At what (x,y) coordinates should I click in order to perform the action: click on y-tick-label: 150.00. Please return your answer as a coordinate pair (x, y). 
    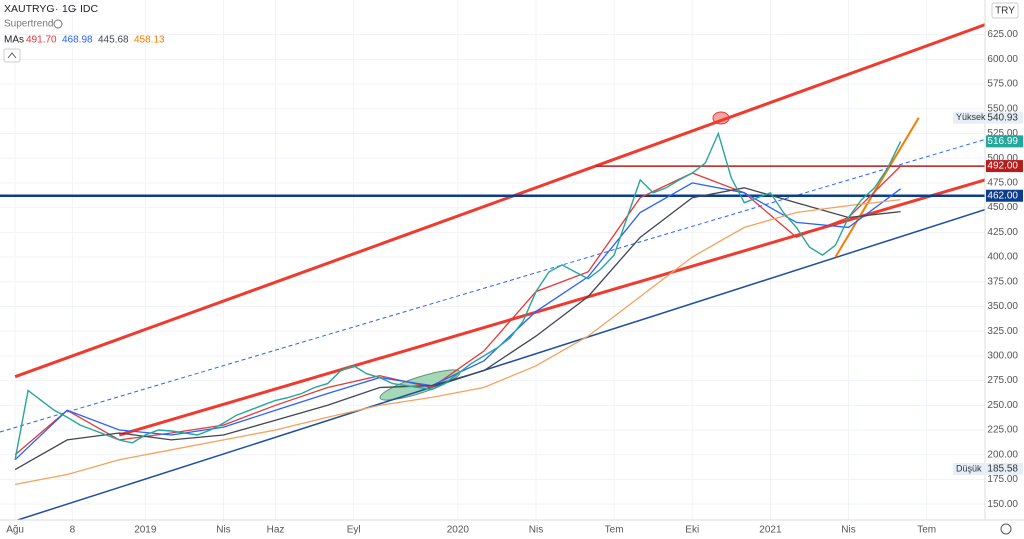
    Looking at the image, I should click on (1002, 504).